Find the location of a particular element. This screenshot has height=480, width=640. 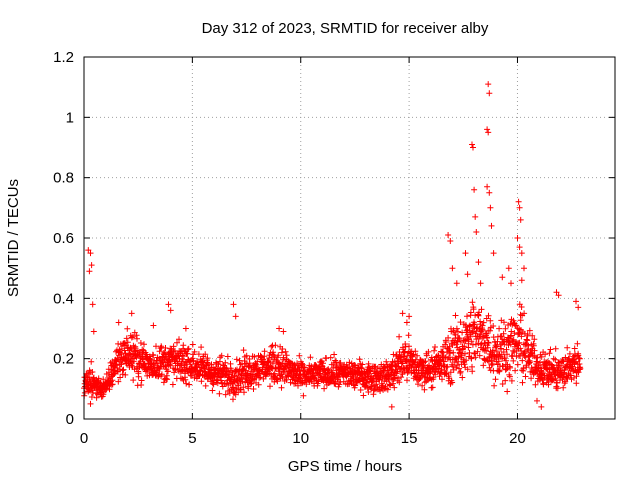

x-axis-label: GPS time / hours is located at coordinates (345, 466).